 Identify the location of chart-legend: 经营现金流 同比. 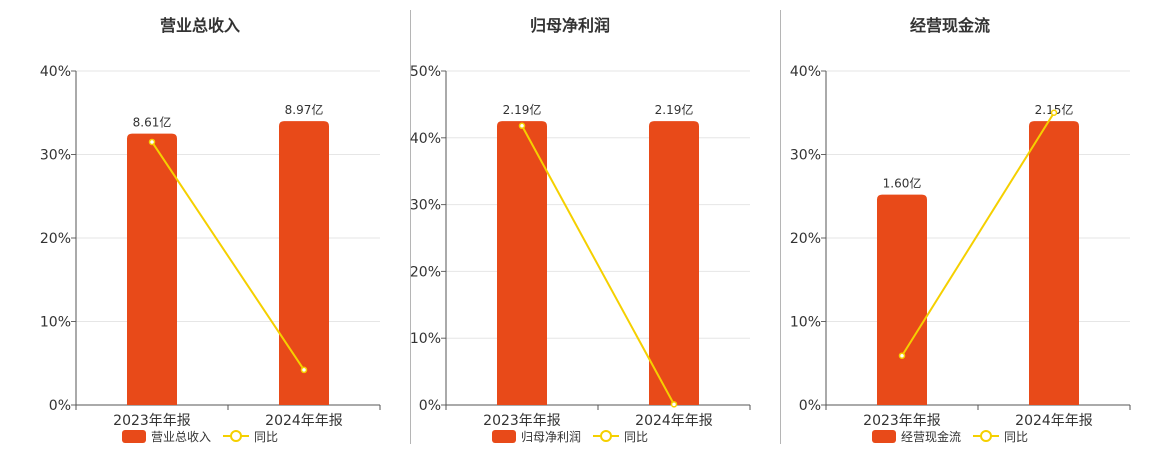
(950, 436).